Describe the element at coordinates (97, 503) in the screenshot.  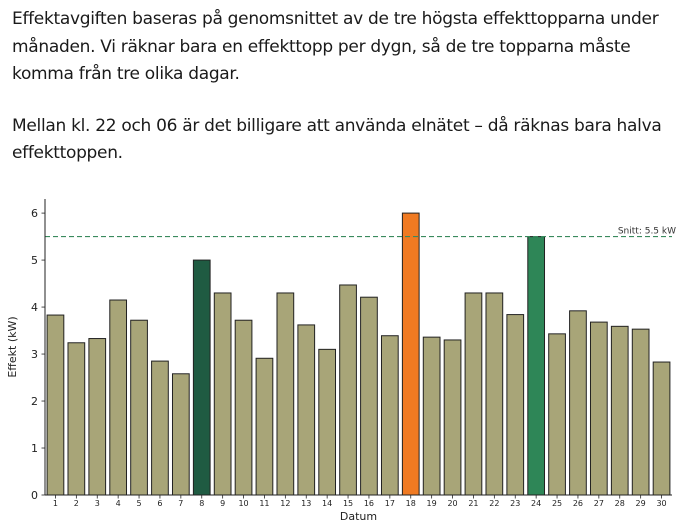
I see `x-tick-label-3: 3` at that location.